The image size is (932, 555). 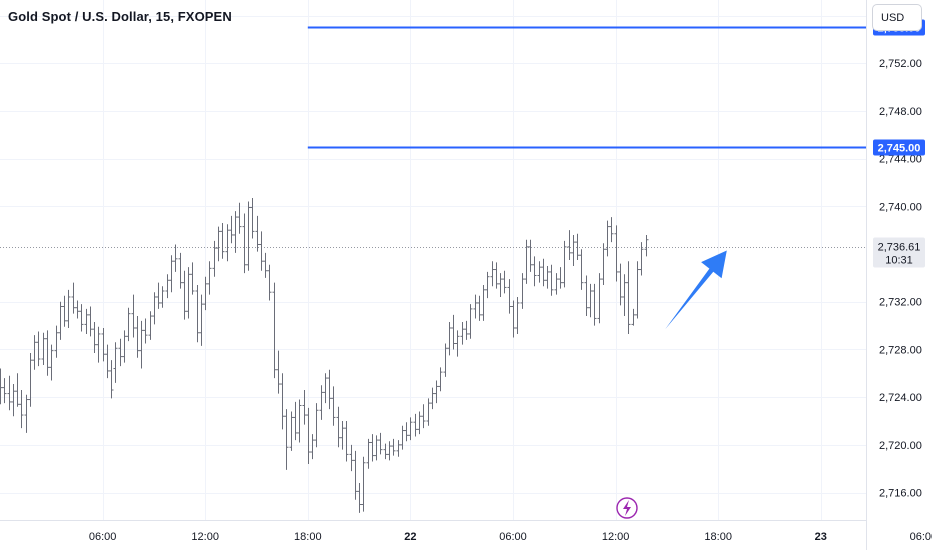 What do you see at coordinates (821, 537) in the screenshot?
I see `time-tick-label: 23` at bounding box center [821, 537].